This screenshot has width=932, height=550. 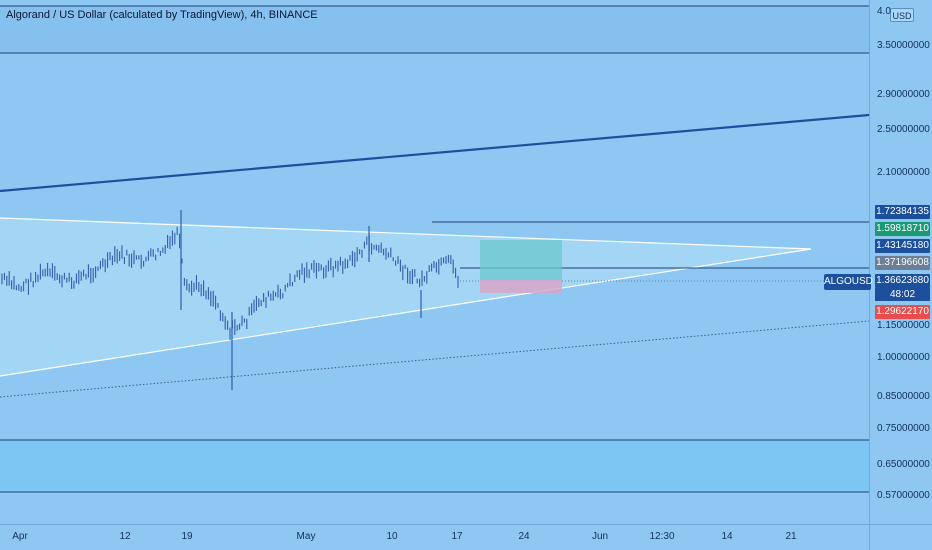 What do you see at coordinates (903, 428) in the screenshot?
I see `price-tick-label: 0.75000000` at bounding box center [903, 428].